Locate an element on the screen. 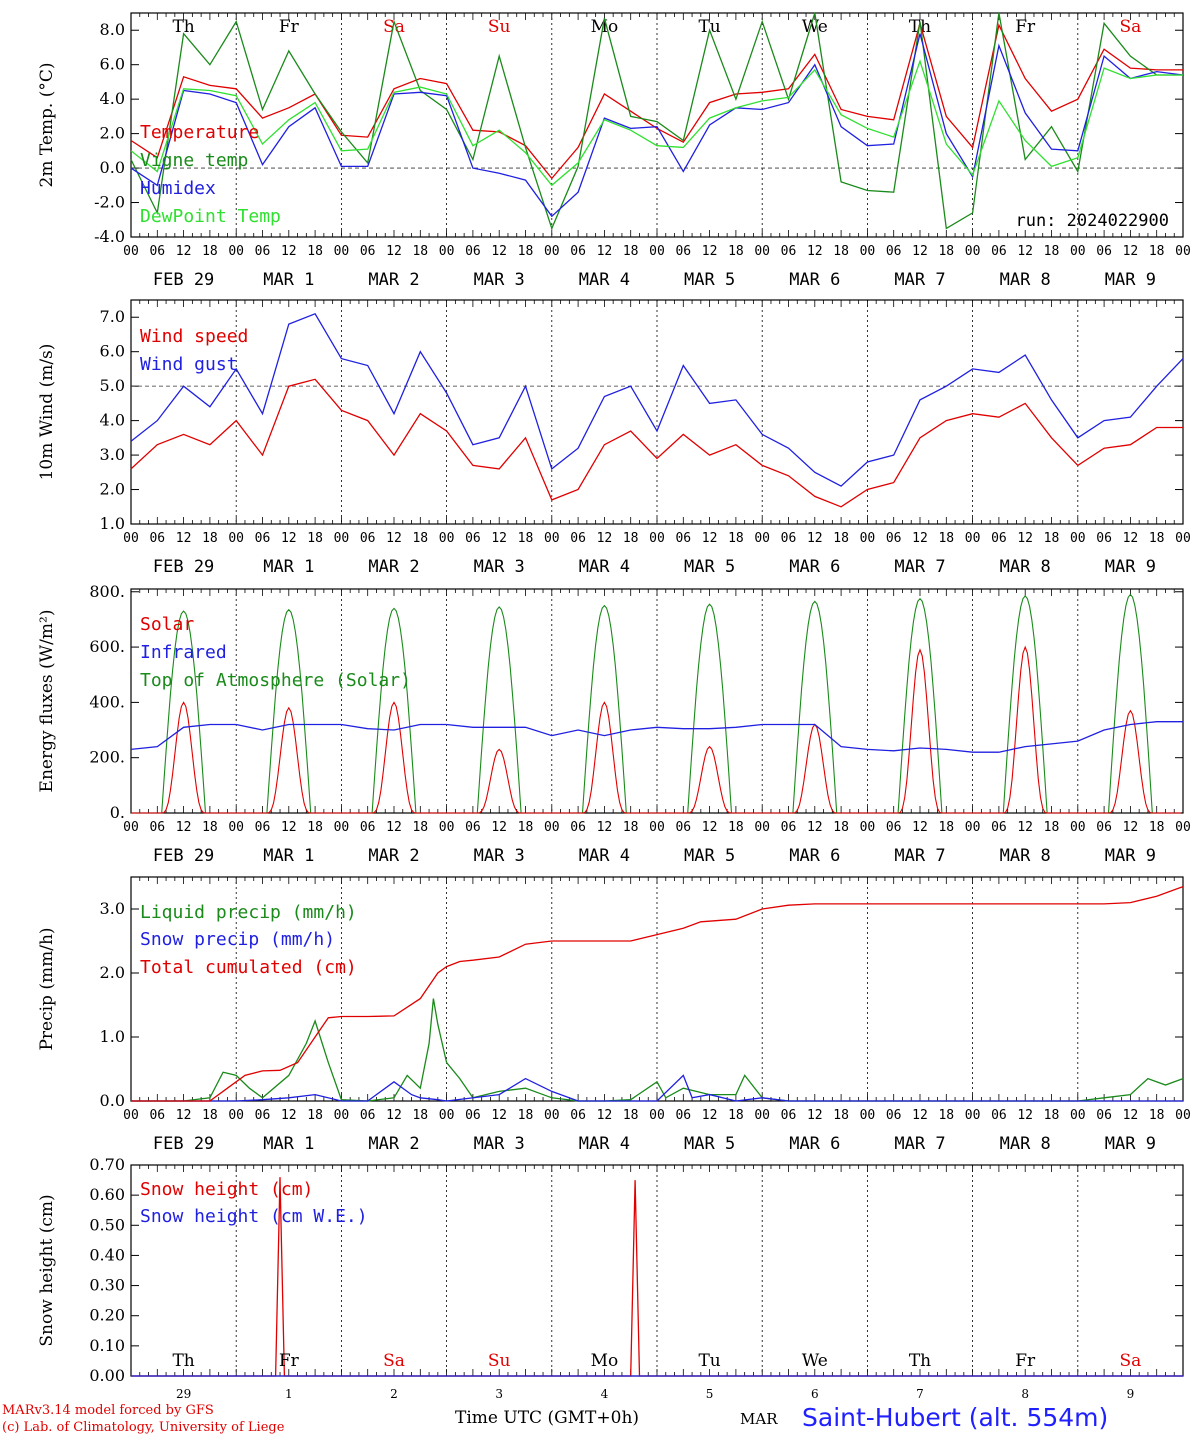 This screenshot has height=1440, width=1194. date-label: MAR 6 is located at coordinates (814, 280).